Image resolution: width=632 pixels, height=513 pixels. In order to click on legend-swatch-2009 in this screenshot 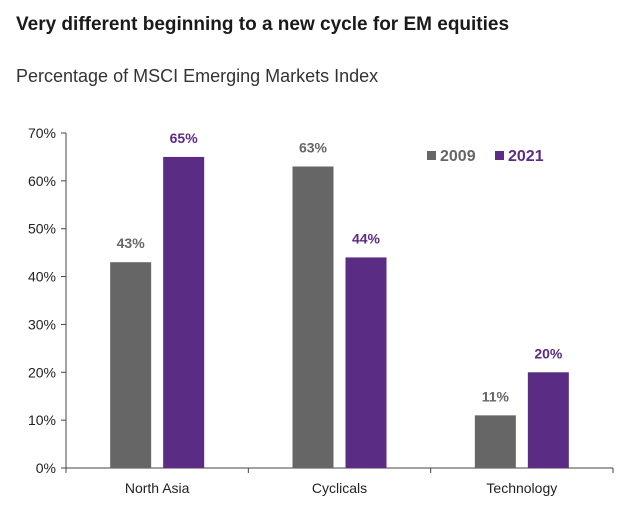, I will do `click(431, 155)`.